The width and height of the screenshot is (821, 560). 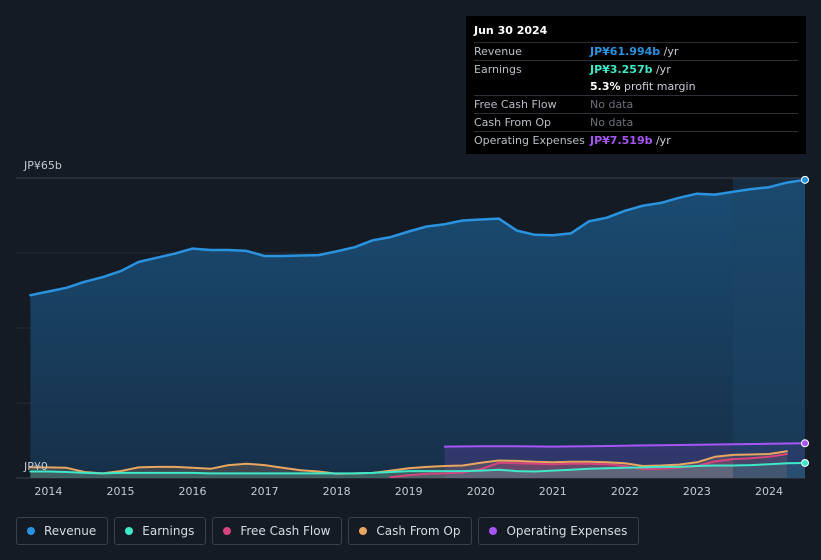 I want to click on tooltip-row-earnings: Earnings JP¥3.257b /yr, so click(x=636, y=69).